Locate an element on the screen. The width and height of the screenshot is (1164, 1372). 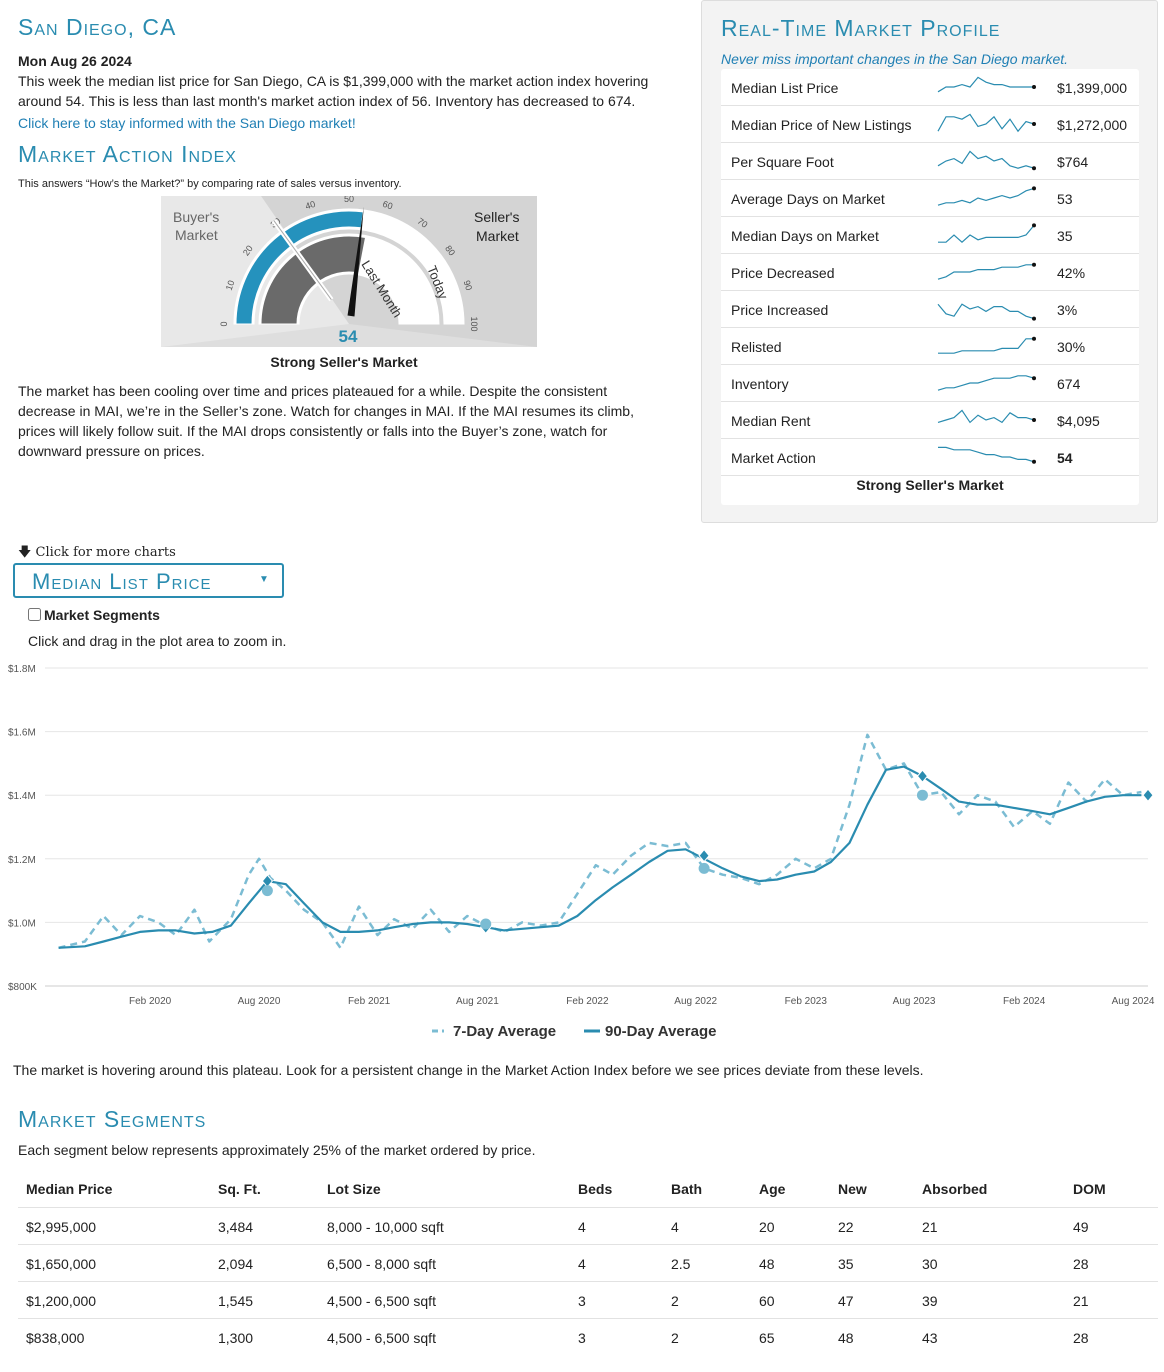
profile-row-value: 30% is located at coordinates (1071, 347).